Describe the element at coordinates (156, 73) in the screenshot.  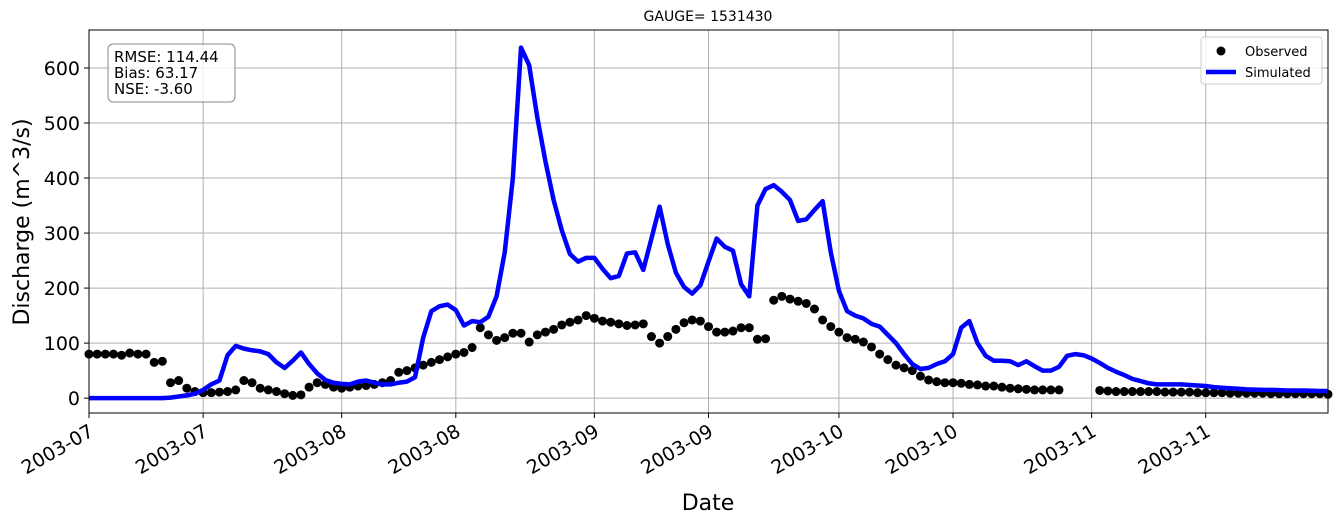
I see `annotation-text: Bias: 63.17` at that location.